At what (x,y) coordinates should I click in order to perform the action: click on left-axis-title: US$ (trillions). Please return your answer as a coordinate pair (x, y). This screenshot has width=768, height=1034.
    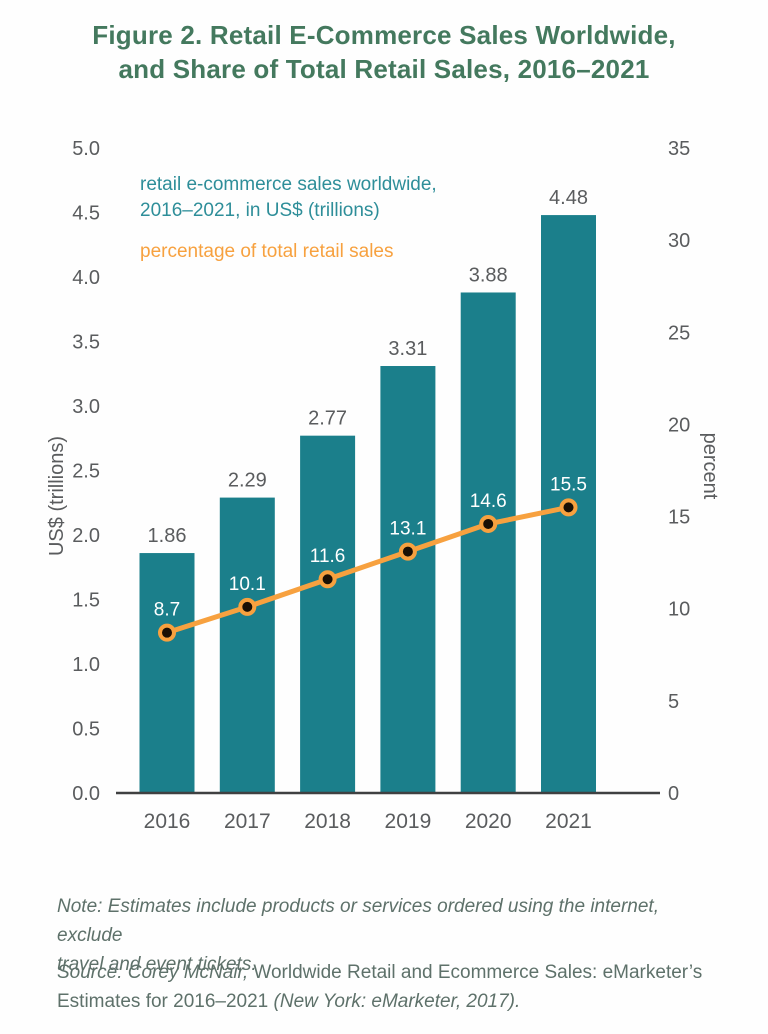
    Looking at the image, I should click on (57, 496).